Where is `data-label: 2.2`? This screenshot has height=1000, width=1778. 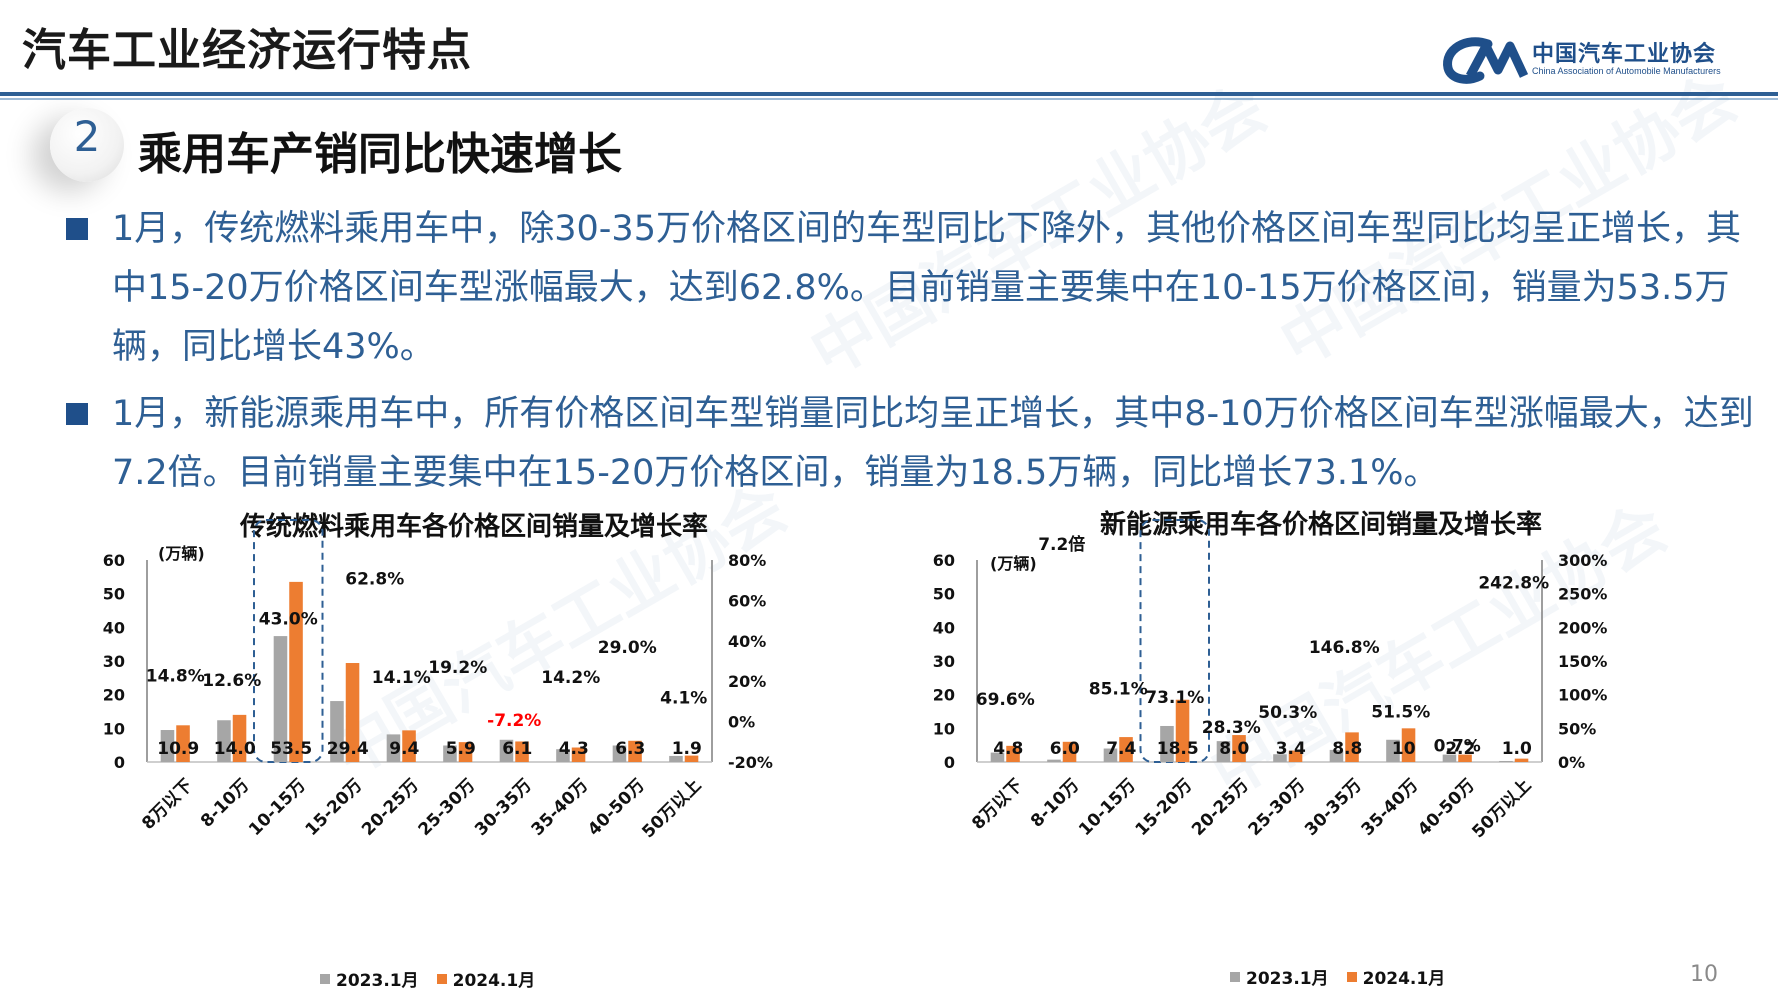 data-label: 2.2 is located at coordinates (1460, 749).